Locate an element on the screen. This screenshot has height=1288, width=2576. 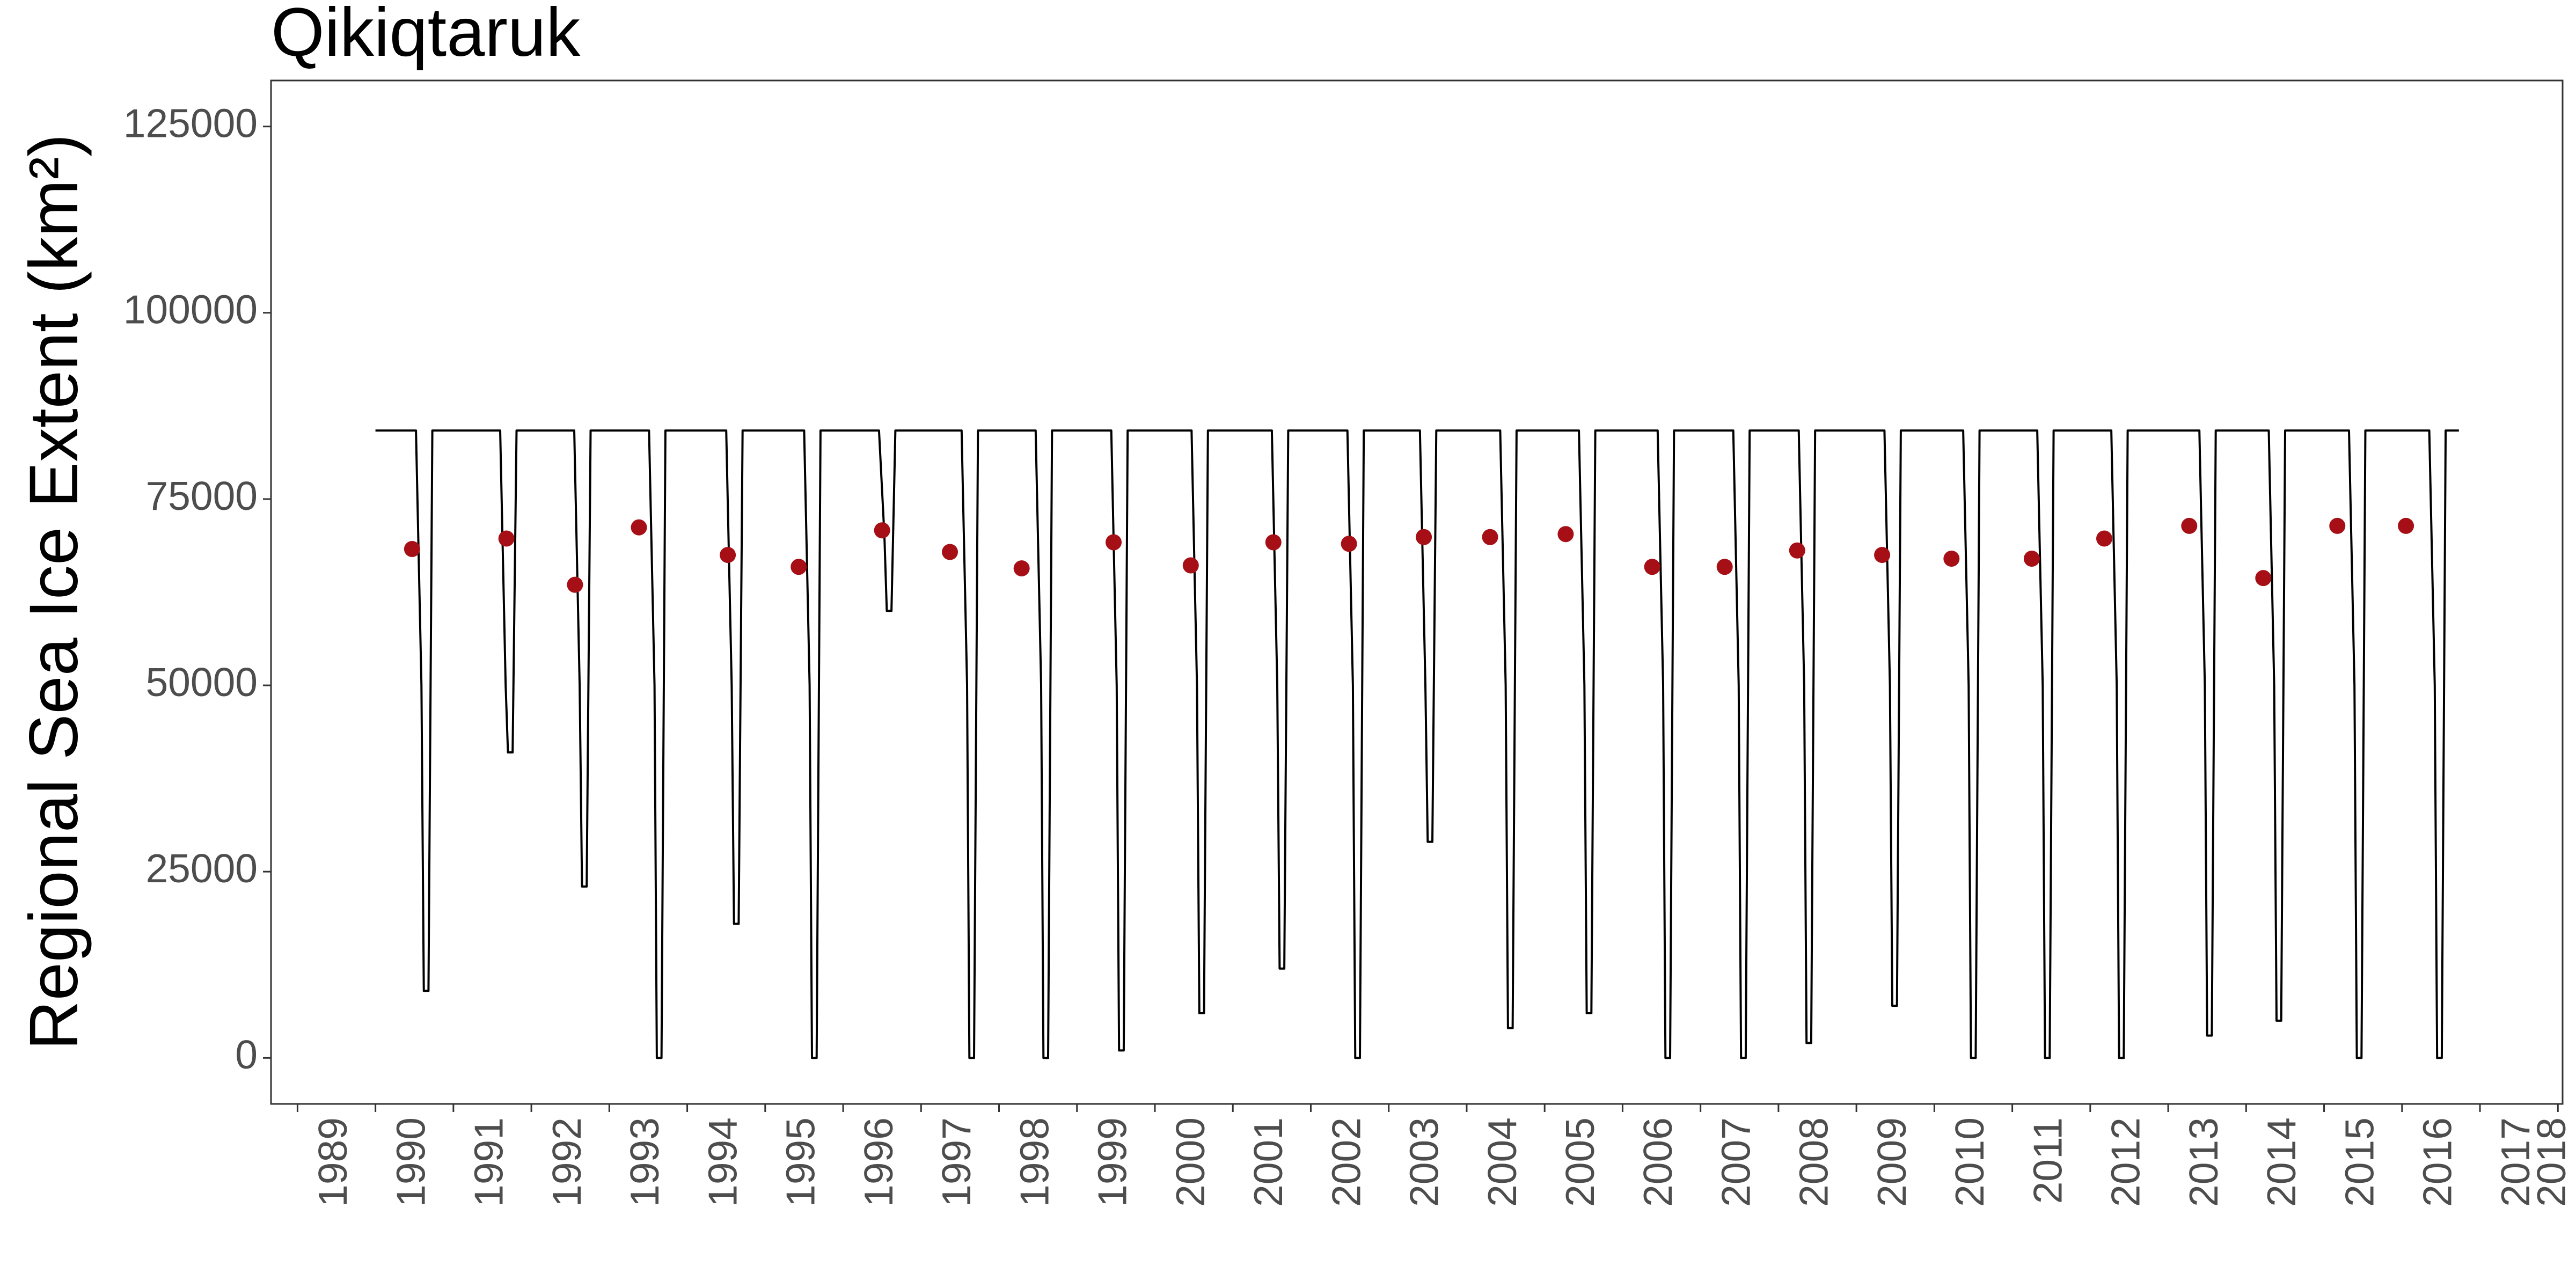
x-tick-label: 2007 is located at coordinates (1735, 1162).